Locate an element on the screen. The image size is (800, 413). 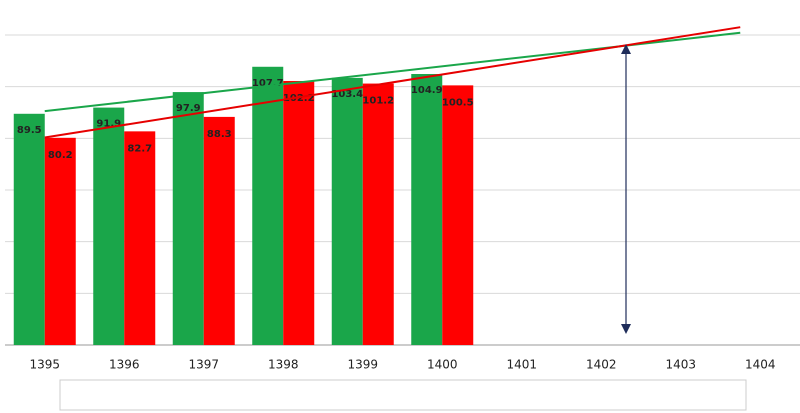
value-label: 104.9 is located at coordinates (427, 90).